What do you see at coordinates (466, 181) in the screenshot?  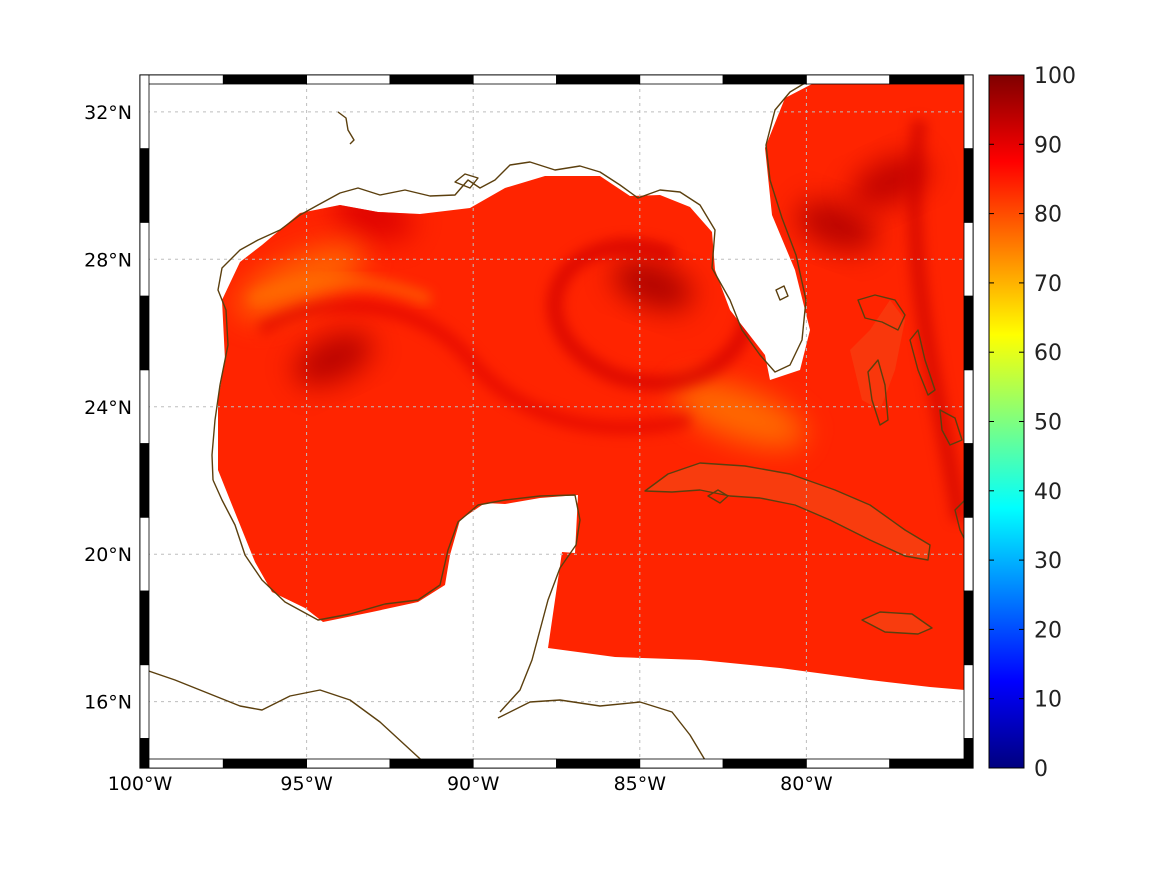 I see `lake-pontchartrain-coastline` at bounding box center [466, 181].